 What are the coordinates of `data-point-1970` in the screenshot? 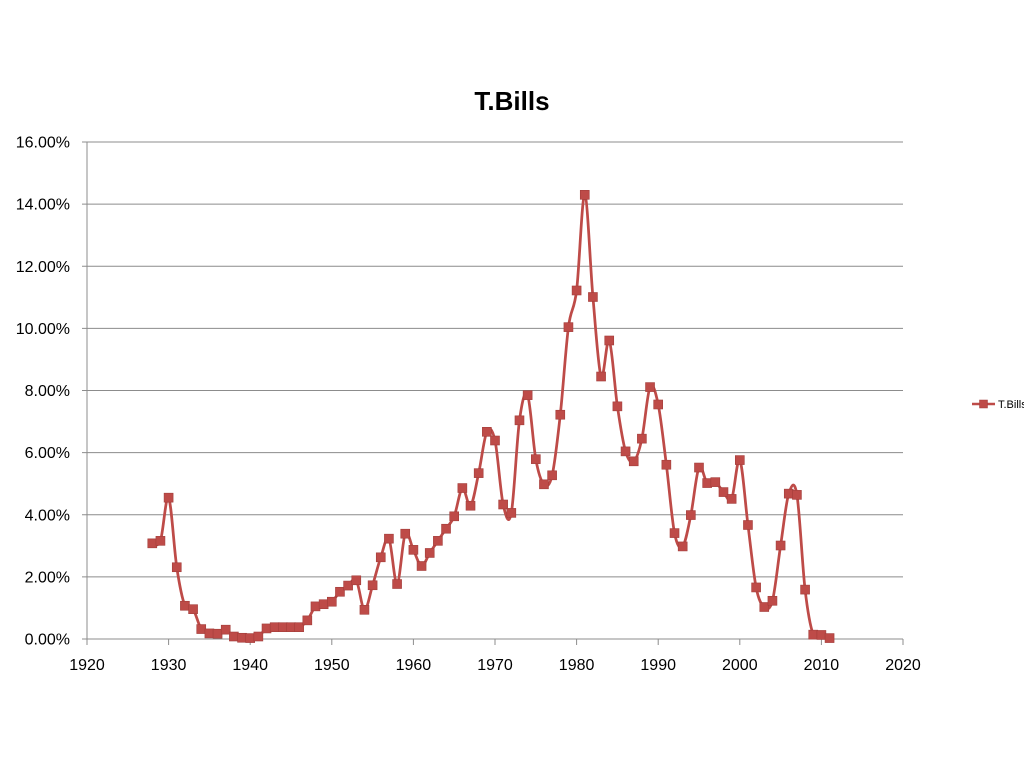 It's located at (495, 440).